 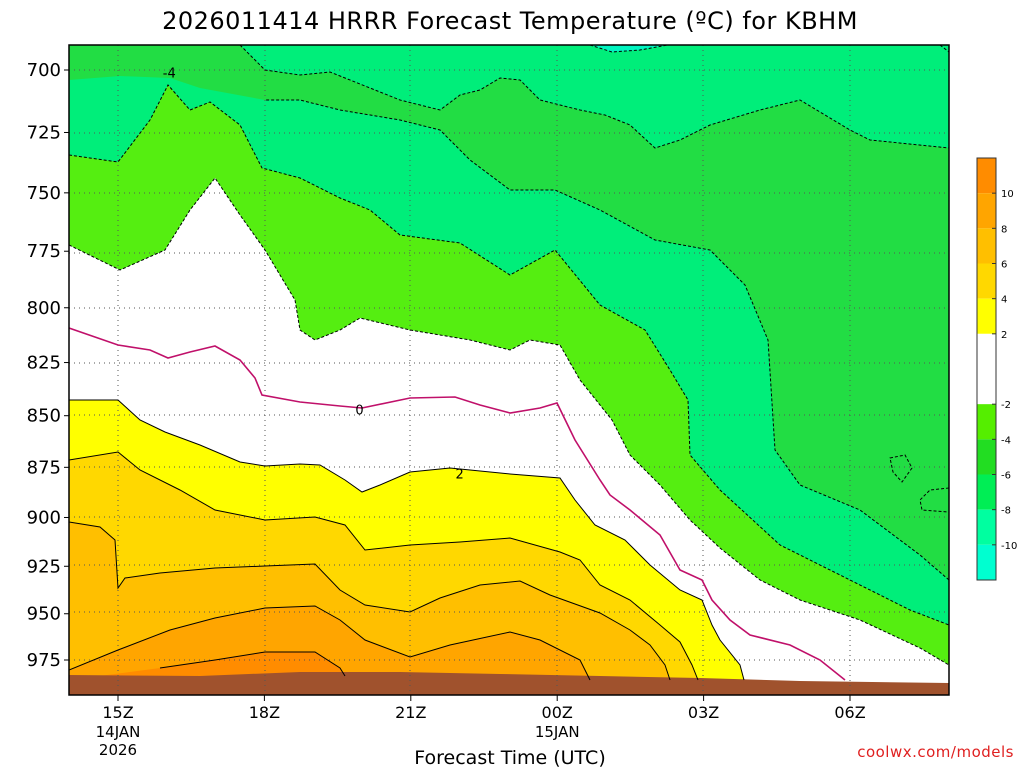 What do you see at coordinates (1006, 511) in the screenshot?
I see `colorbar-tick-label--8: -8` at bounding box center [1006, 511].